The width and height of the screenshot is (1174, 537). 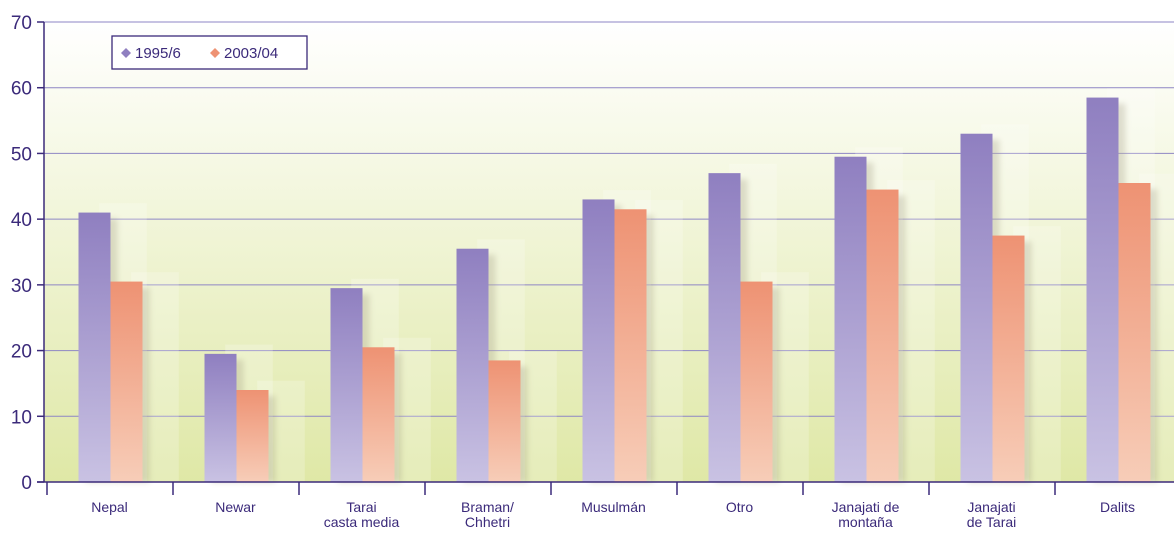 What do you see at coordinates (21, 89) in the screenshot?
I see `y-tick-label: 60` at bounding box center [21, 89].